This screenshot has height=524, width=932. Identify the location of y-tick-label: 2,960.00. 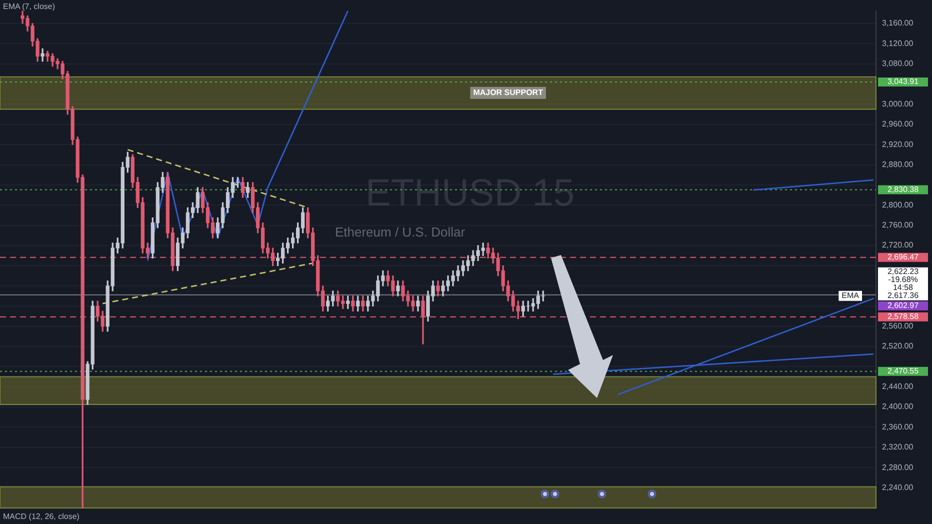
(898, 124).